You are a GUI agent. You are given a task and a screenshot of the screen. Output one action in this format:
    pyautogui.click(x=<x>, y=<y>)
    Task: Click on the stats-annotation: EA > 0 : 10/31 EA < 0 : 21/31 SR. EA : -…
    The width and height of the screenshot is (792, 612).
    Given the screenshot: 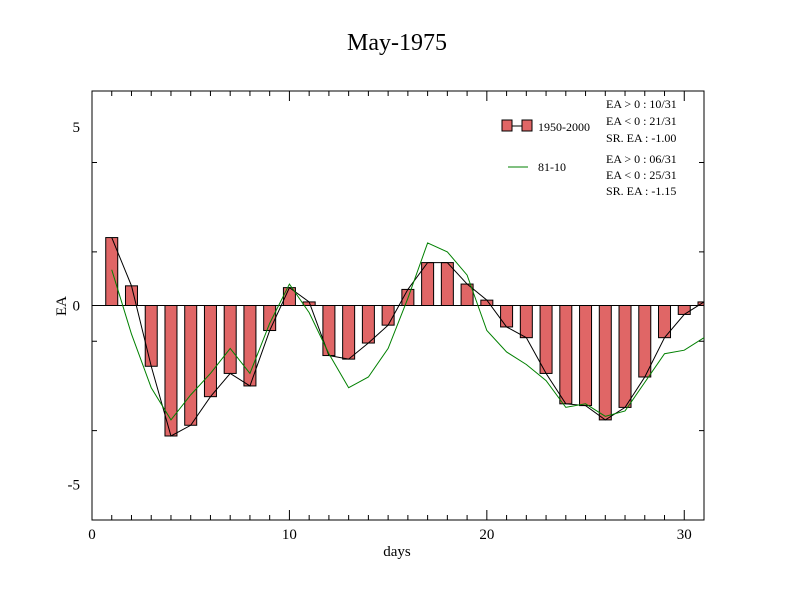 What is the action you would take?
    pyautogui.click(x=641, y=147)
    